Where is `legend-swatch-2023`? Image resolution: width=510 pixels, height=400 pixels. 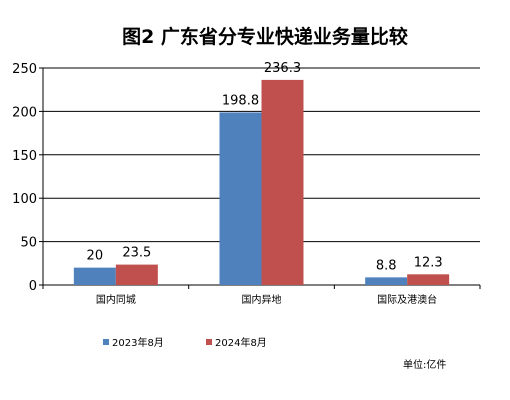 legend-swatch-2023 is located at coordinates (106, 342).